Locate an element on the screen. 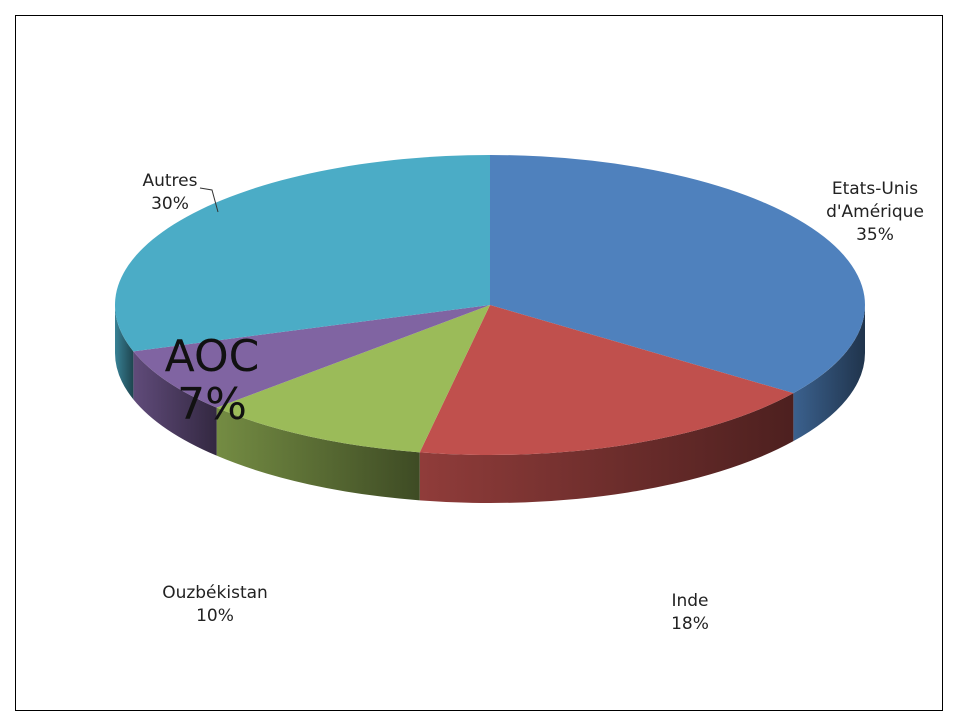 This screenshot has height=726, width=960. data-label: Autres 30% is located at coordinates (170, 193).